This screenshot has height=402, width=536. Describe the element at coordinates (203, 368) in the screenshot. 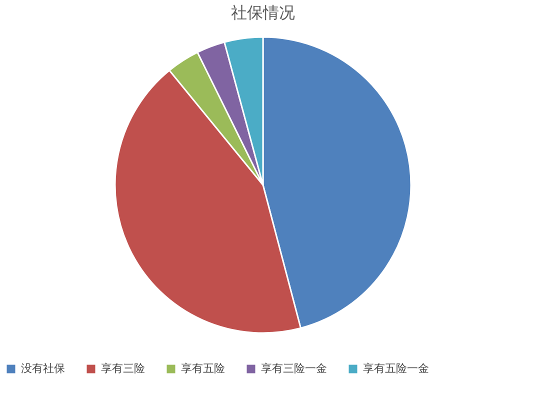

I see `legend-label: 享有五险` at that location.